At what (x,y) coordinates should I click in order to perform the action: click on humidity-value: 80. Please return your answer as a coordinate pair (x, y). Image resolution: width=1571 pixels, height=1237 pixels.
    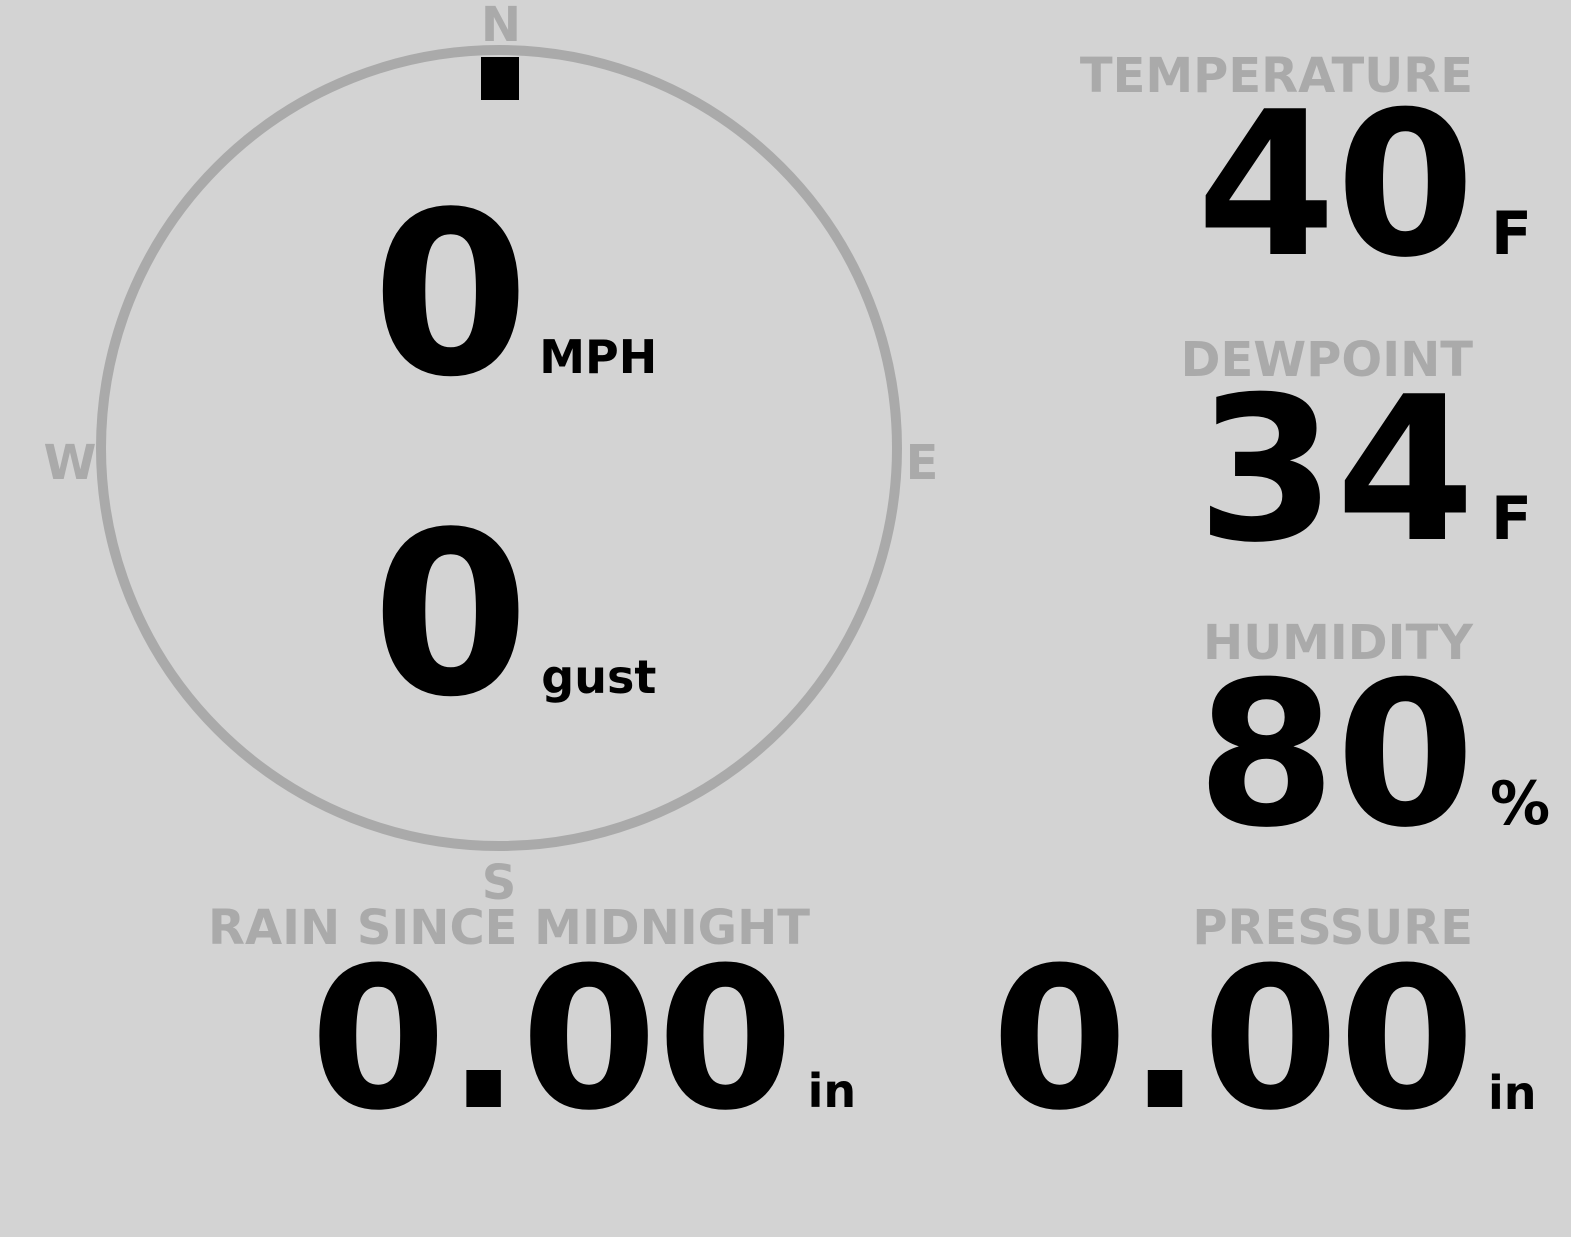
    Looking at the image, I should click on (1335, 755).